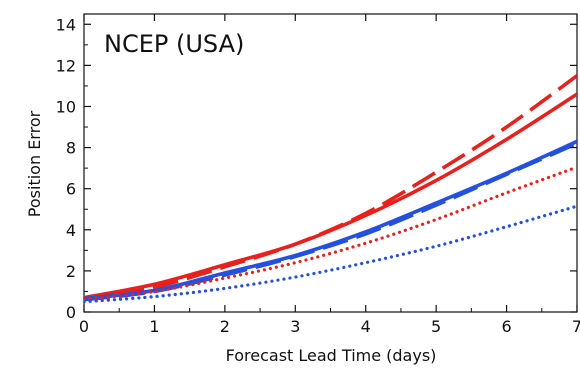  What do you see at coordinates (66, 106) in the screenshot?
I see `y-tick-label: 10` at bounding box center [66, 106].